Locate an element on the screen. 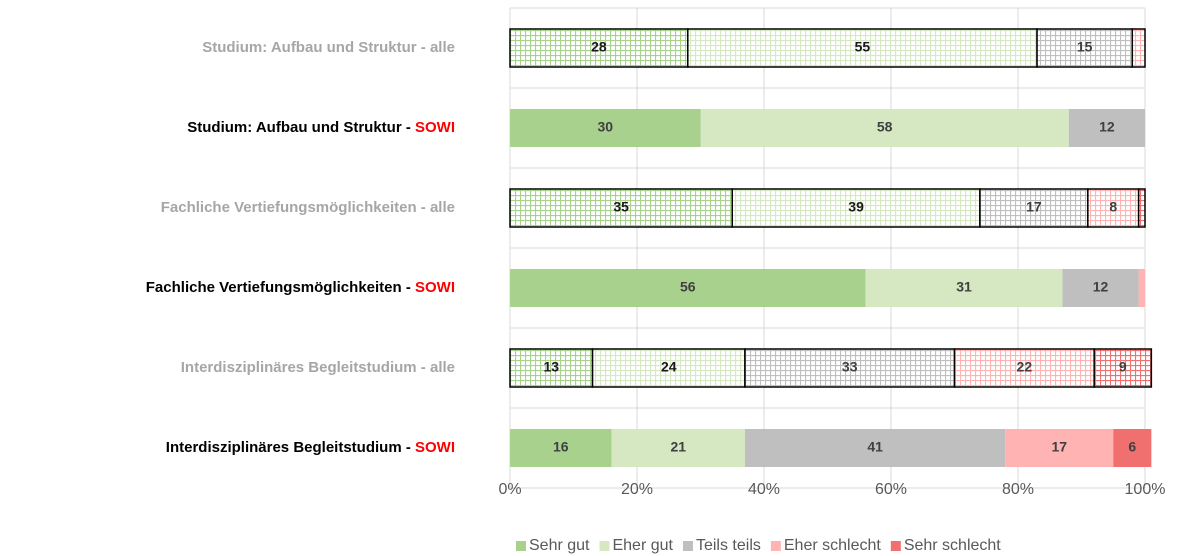 This screenshot has width=1183, height=556. legend-label: Sehr gut is located at coordinates (559, 545).